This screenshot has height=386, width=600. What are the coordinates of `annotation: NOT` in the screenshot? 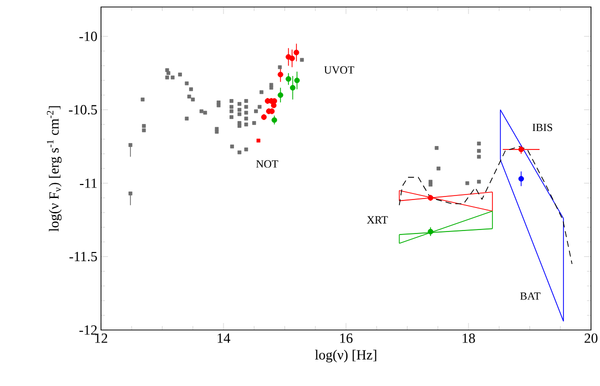 It's located at (267, 164).